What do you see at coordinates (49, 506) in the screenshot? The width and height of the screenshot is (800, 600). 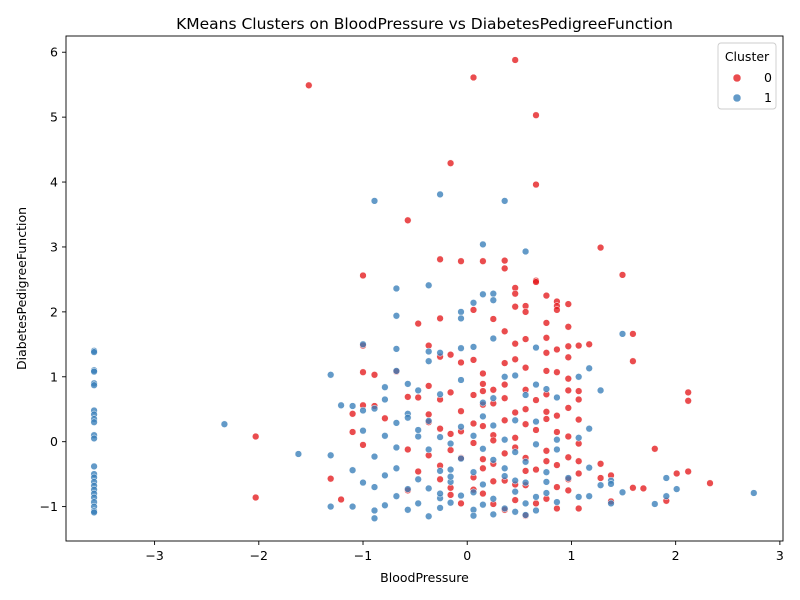 I see `y-tick-label--1: −1` at bounding box center [49, 506].